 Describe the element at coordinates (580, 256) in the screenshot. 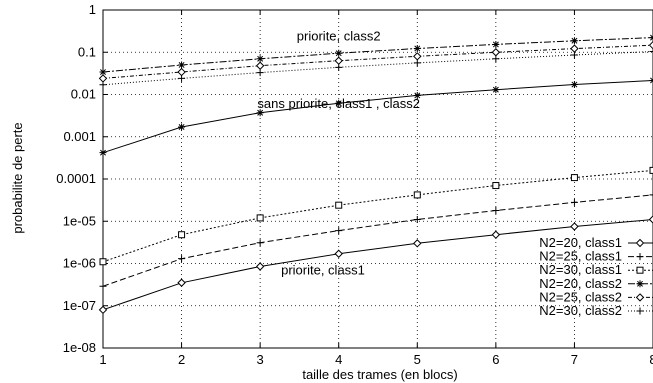

I see `legend-entry-label: N2=25, class1` at that location.